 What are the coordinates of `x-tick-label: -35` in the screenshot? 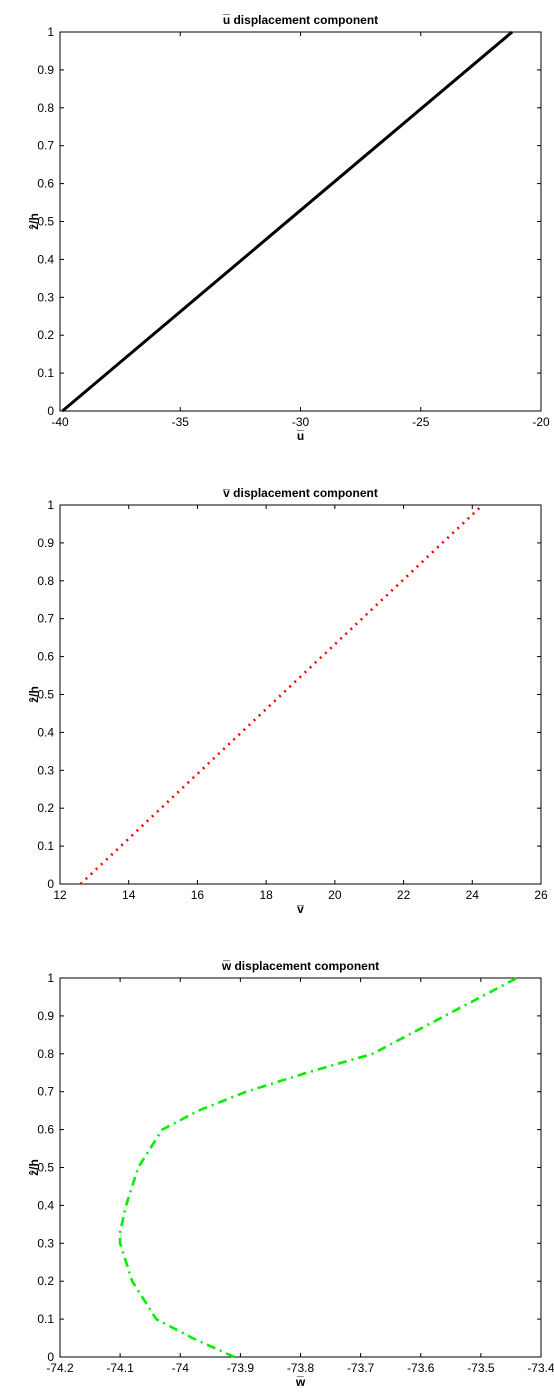 It's located at (181, 422).